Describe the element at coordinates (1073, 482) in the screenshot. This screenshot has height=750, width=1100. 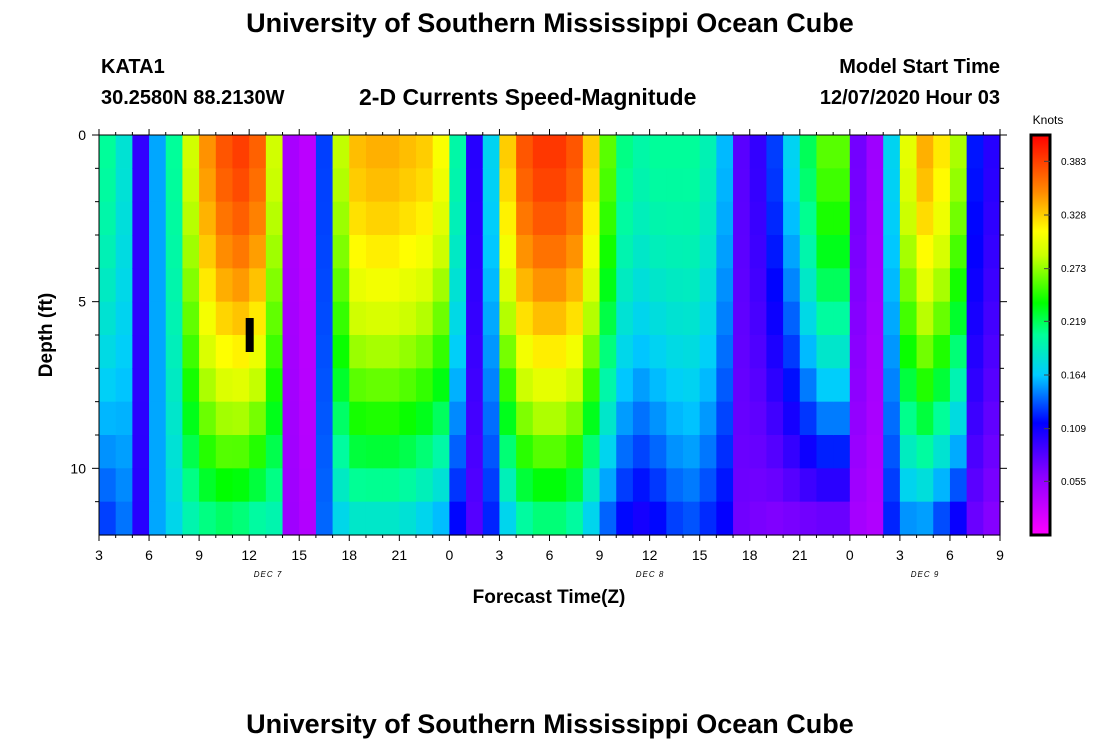
I see `colorbar-tick-label: 0.055` at that location.